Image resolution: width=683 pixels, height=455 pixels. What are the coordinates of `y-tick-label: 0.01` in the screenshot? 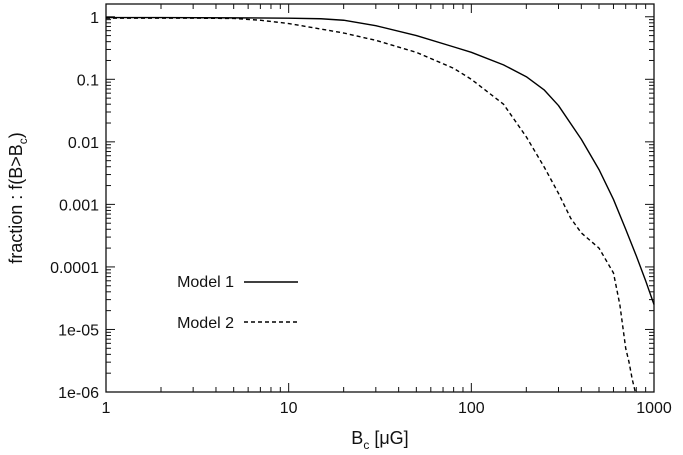 It's located at (83, 143).